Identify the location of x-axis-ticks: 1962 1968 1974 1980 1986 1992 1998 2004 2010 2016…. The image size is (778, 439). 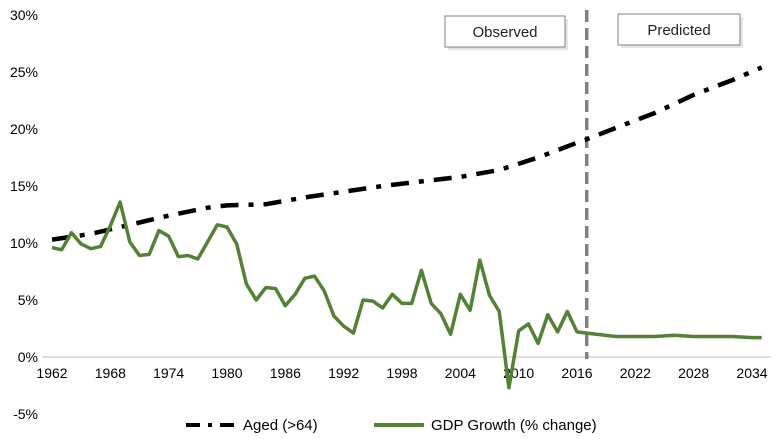
(401, 373).